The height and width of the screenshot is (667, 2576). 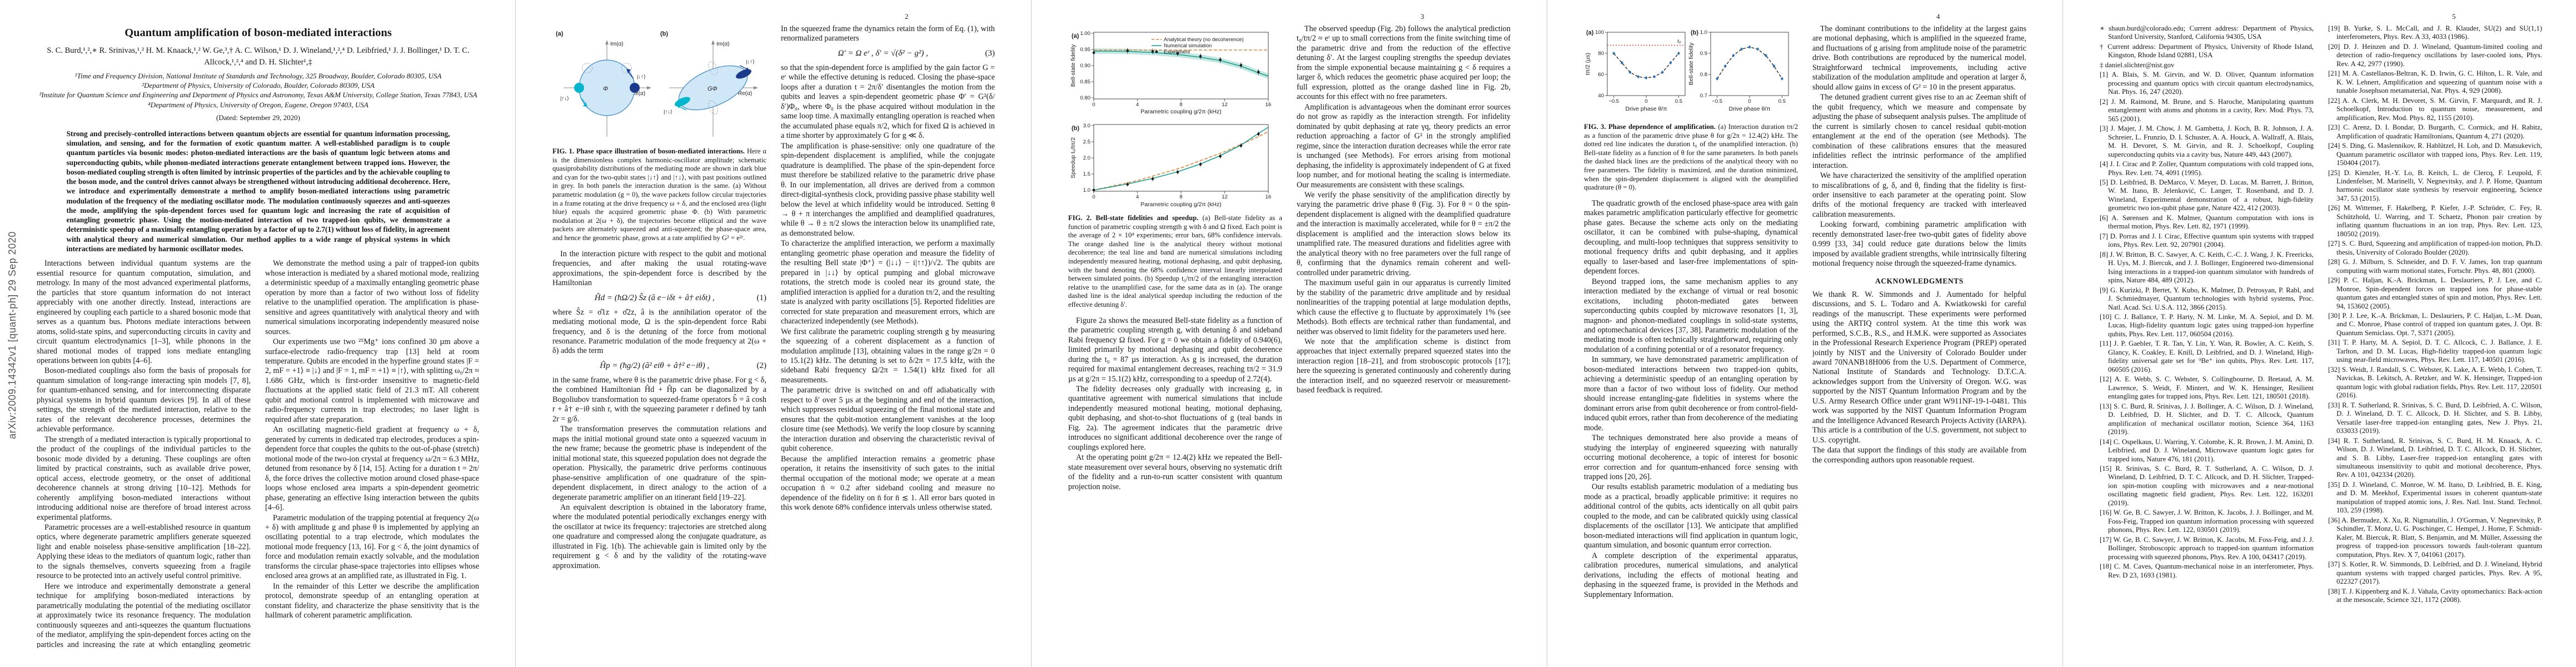 I want to click on fig1-ket-down: |↑↓⟩, so click(x=564, y=99).